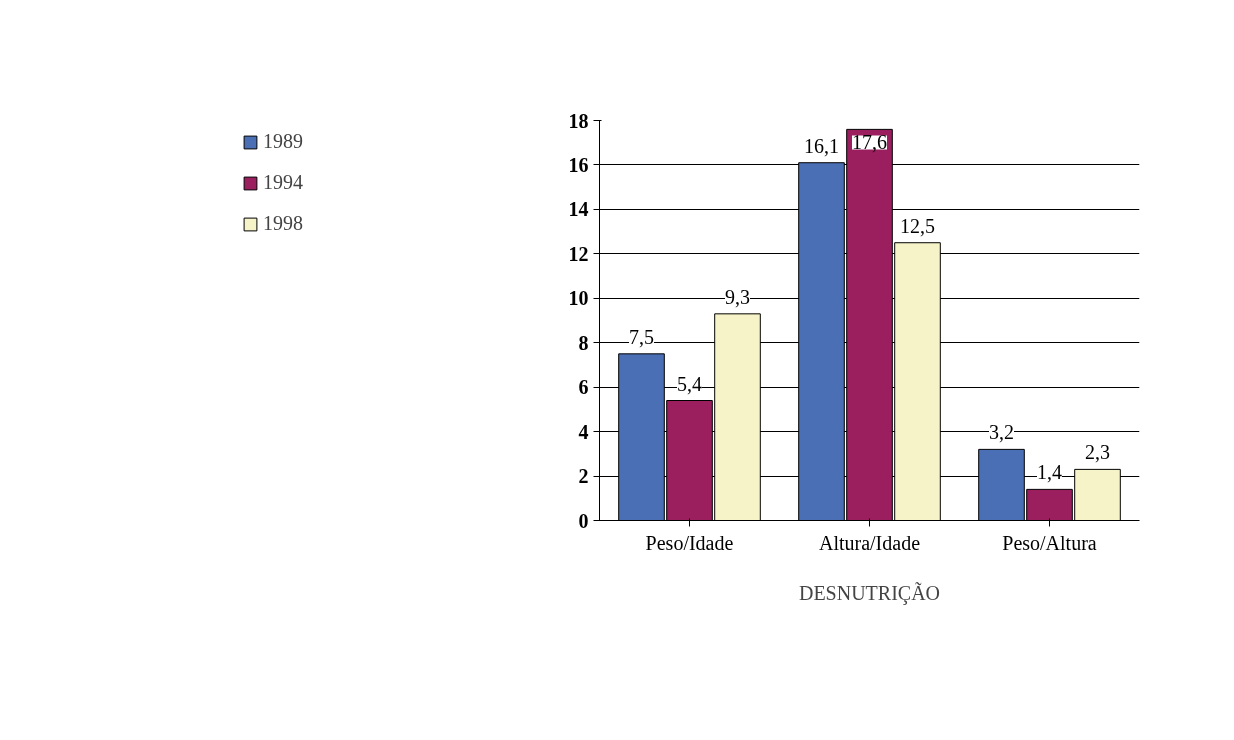 The image size is (1234, 740). I want to click on x-tick-label: Altura/Idade, so click(869, 542).